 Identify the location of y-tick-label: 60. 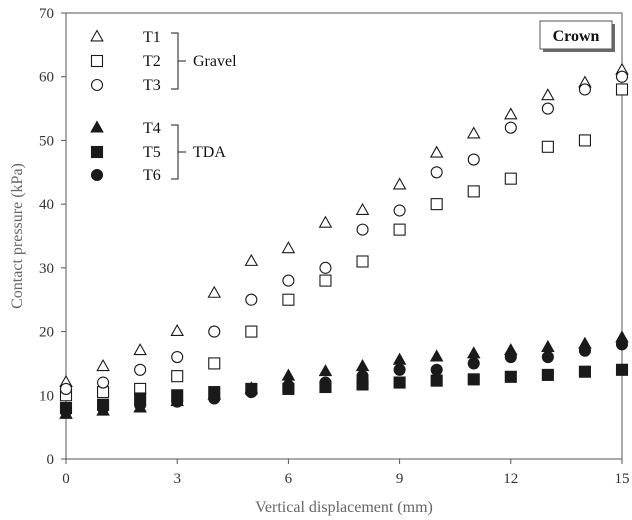
(46, 78).